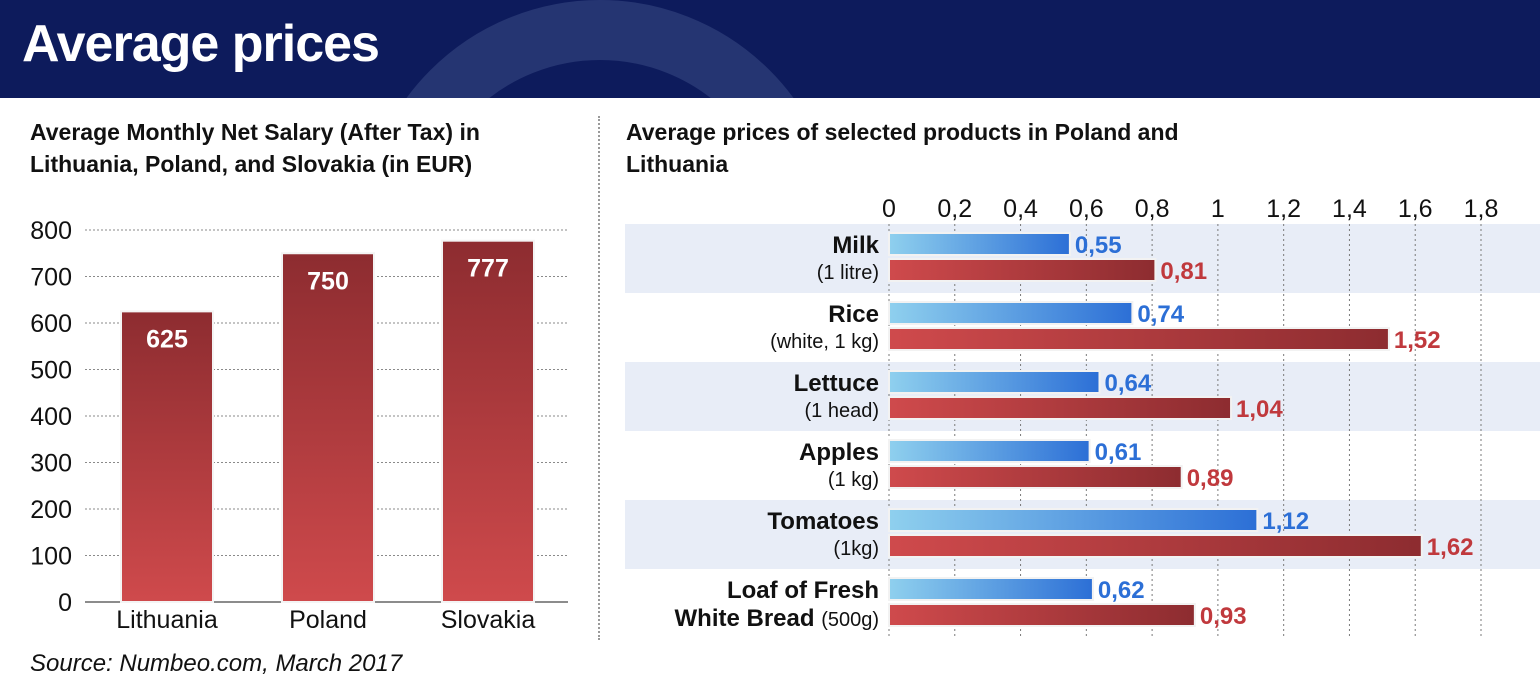 This screenshot has height=694, width=1540. I want to click on salary-category-label: Lithuania, so click(167, 620).